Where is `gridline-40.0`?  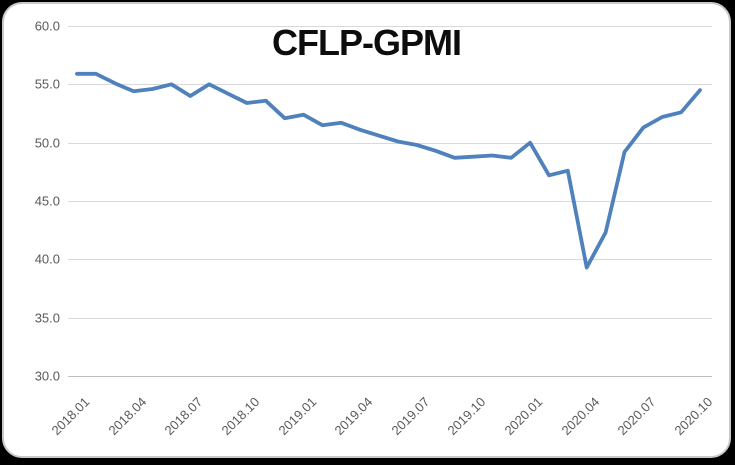
gridline-40.0 is located at coordinates (390, 259).